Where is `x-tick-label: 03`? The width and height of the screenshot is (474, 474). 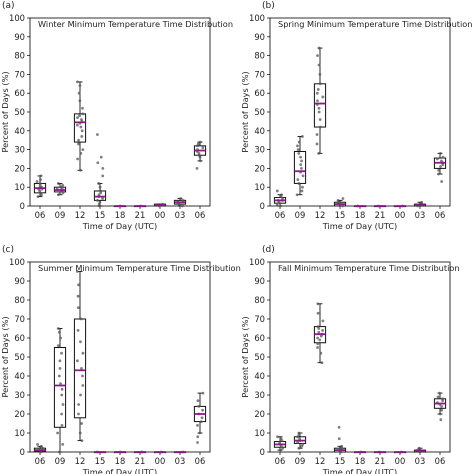 x-tick-label: 03 is located at coordinates (180, 461).